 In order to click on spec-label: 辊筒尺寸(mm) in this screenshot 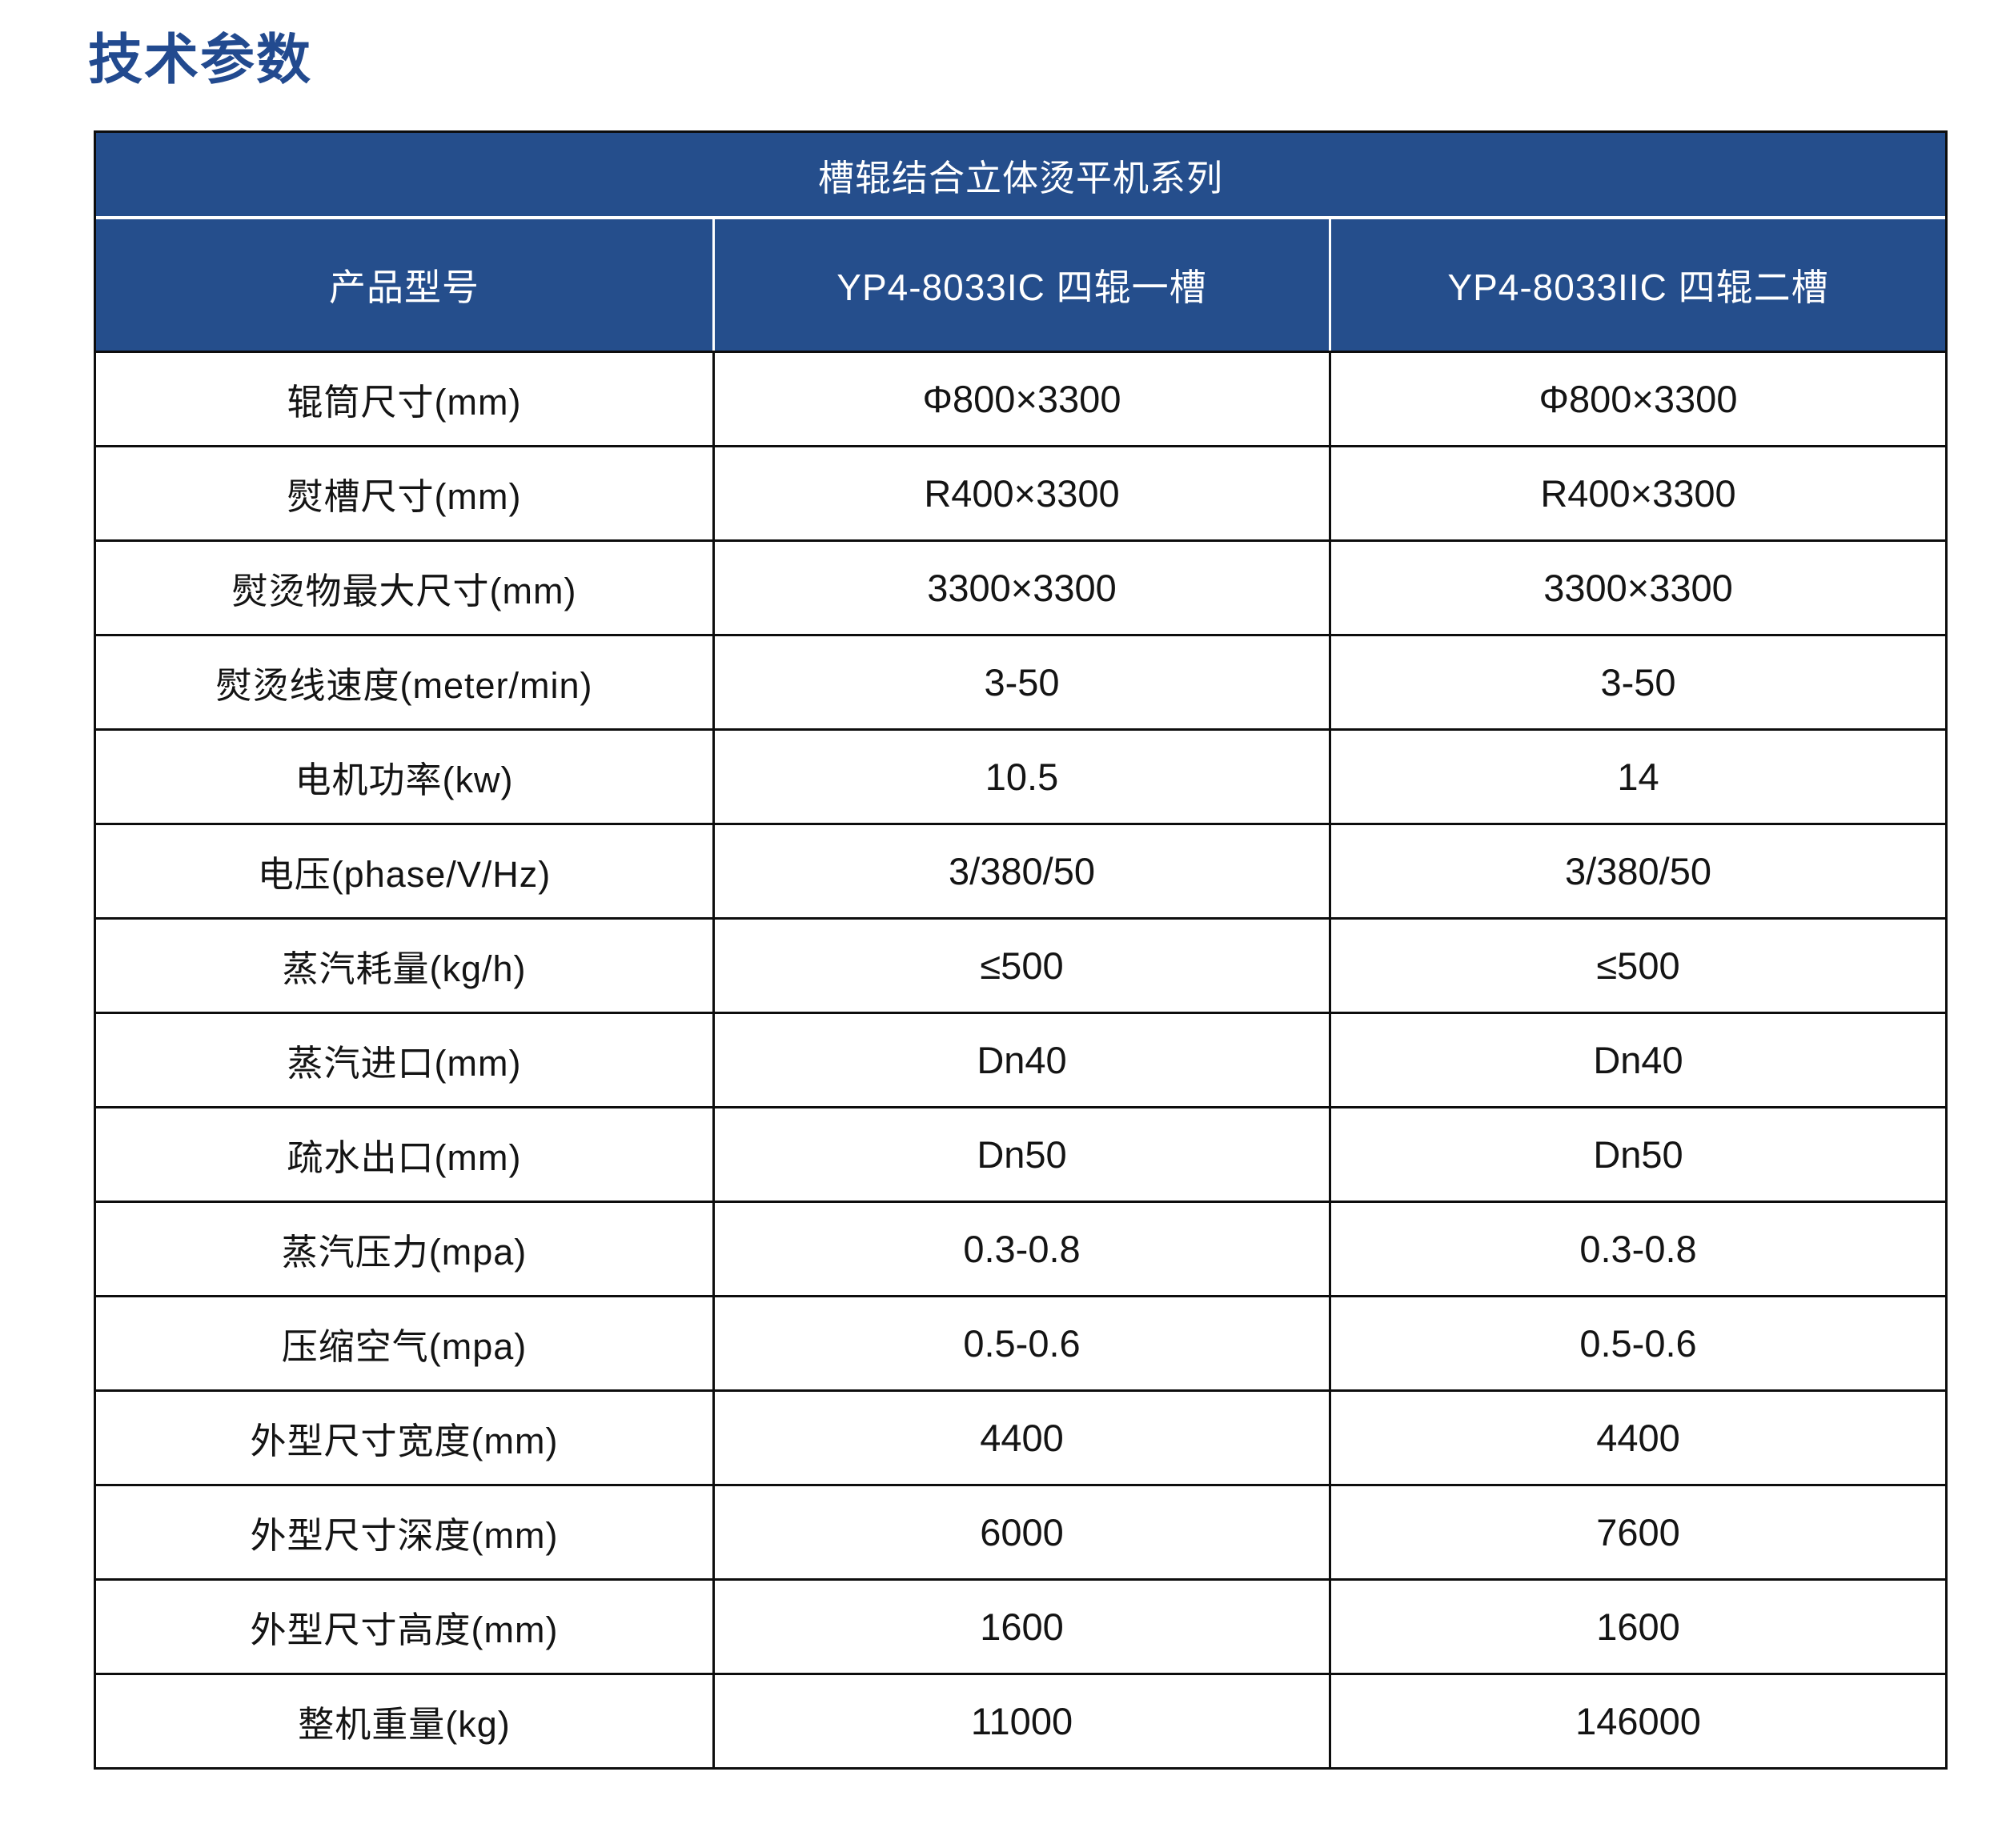, I will do `click(404, 402)`.